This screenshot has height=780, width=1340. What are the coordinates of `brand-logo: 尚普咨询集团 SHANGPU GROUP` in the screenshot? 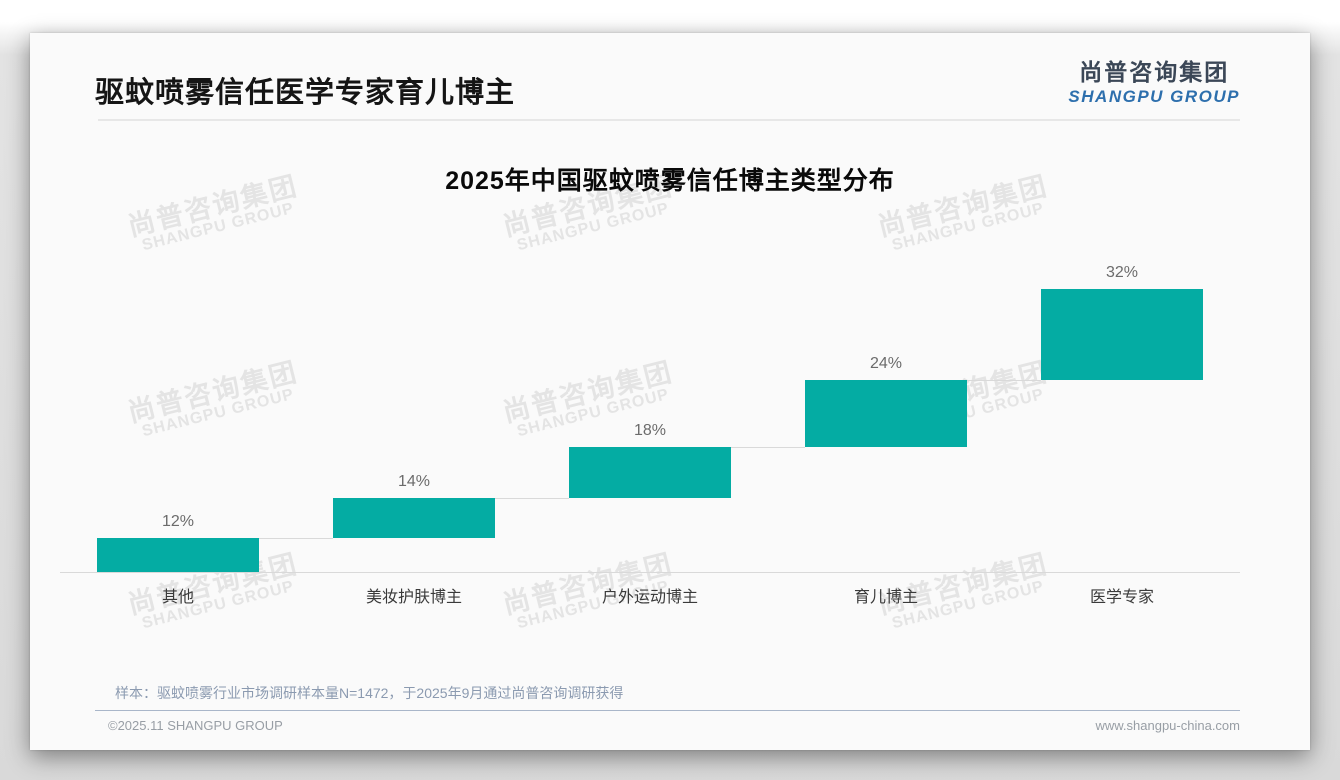 It's located at (1154, 80).